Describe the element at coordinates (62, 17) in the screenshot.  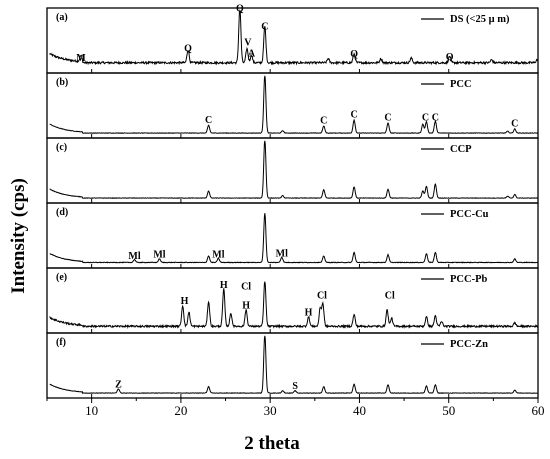
I see `panel-label: (a)` at that location.